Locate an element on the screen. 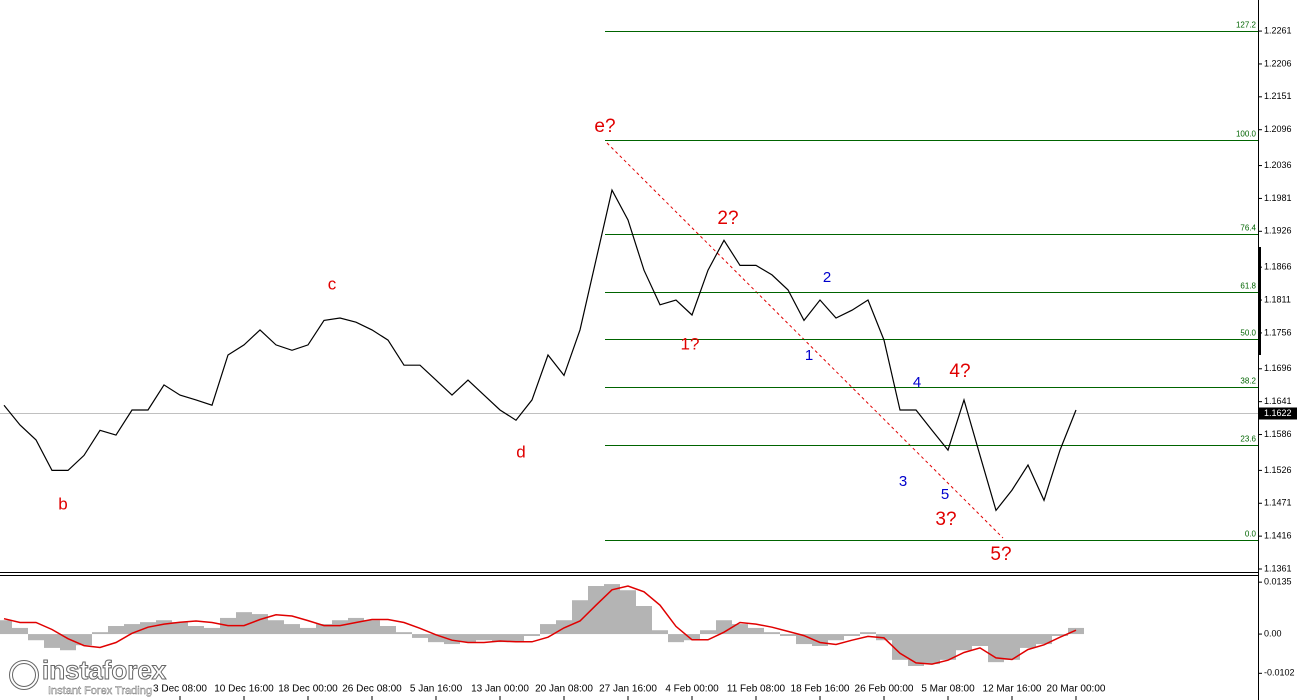 This screenshot has height=700, width=1300. fib-label: 23.6 is located at coordinates (1248, 439).